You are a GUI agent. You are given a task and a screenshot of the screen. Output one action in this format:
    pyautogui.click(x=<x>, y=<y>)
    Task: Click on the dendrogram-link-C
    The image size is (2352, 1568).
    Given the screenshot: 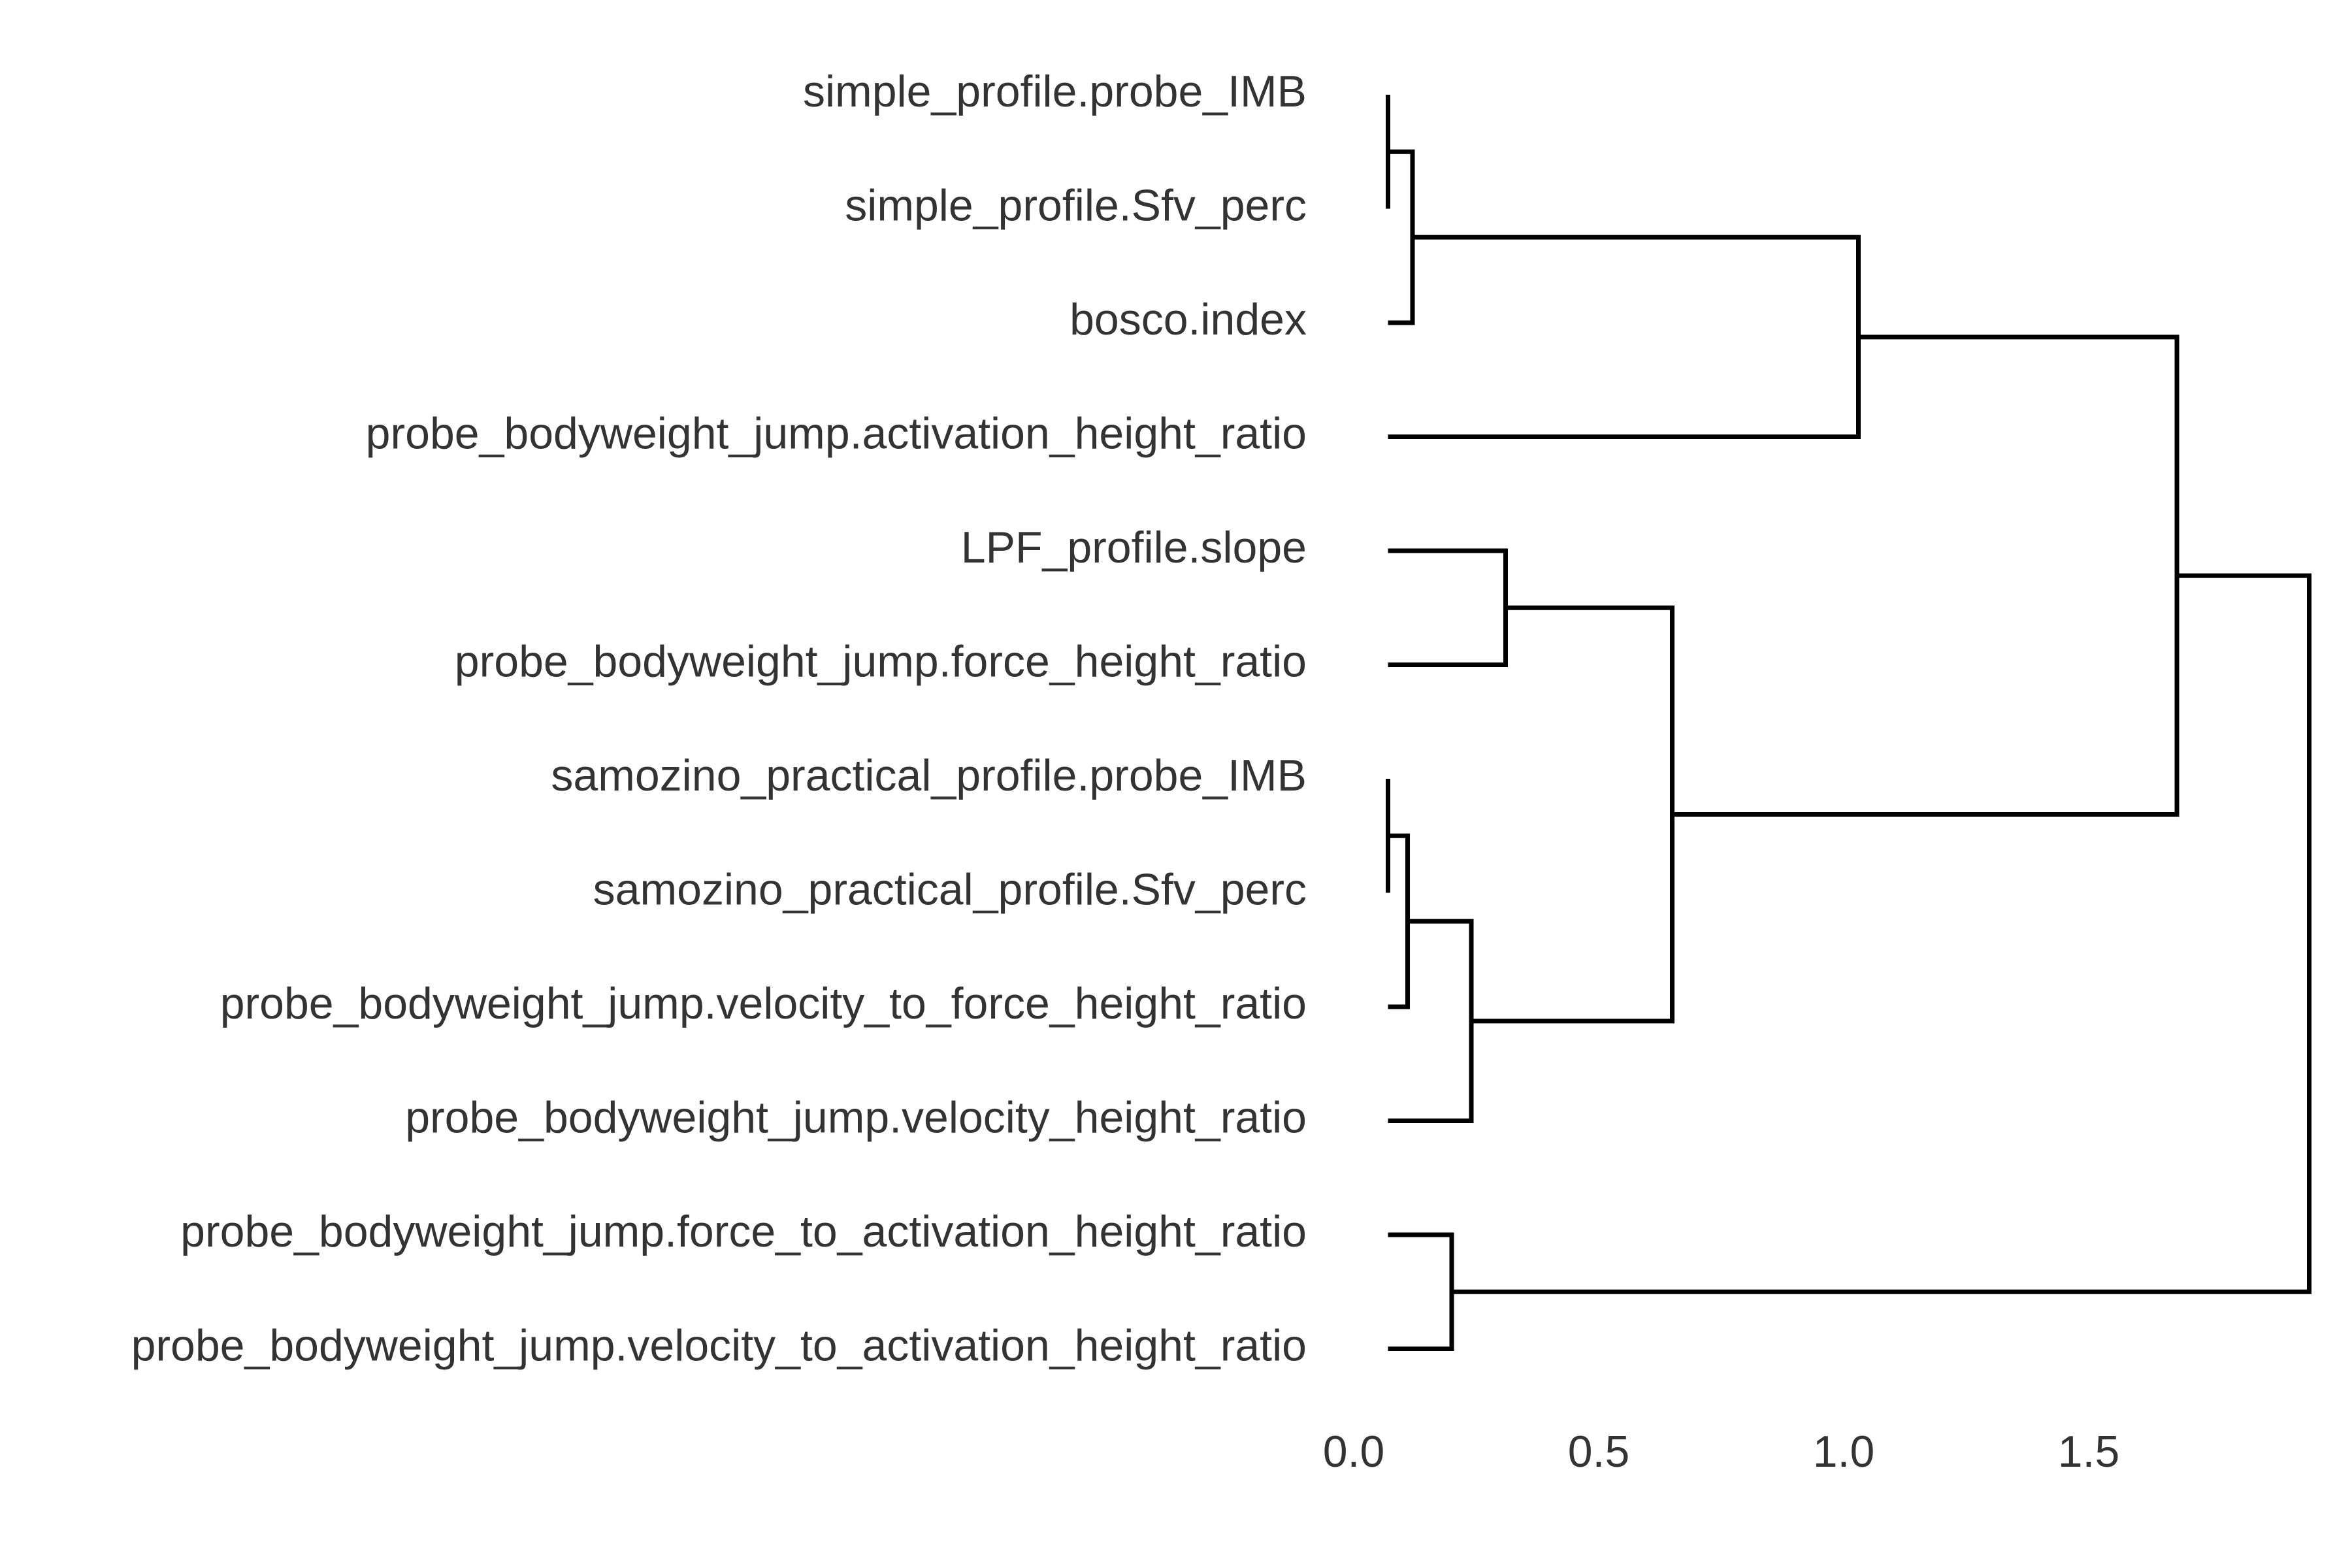 What is the action you would take?
    pyautogui.click(x=1624, y=337)
    